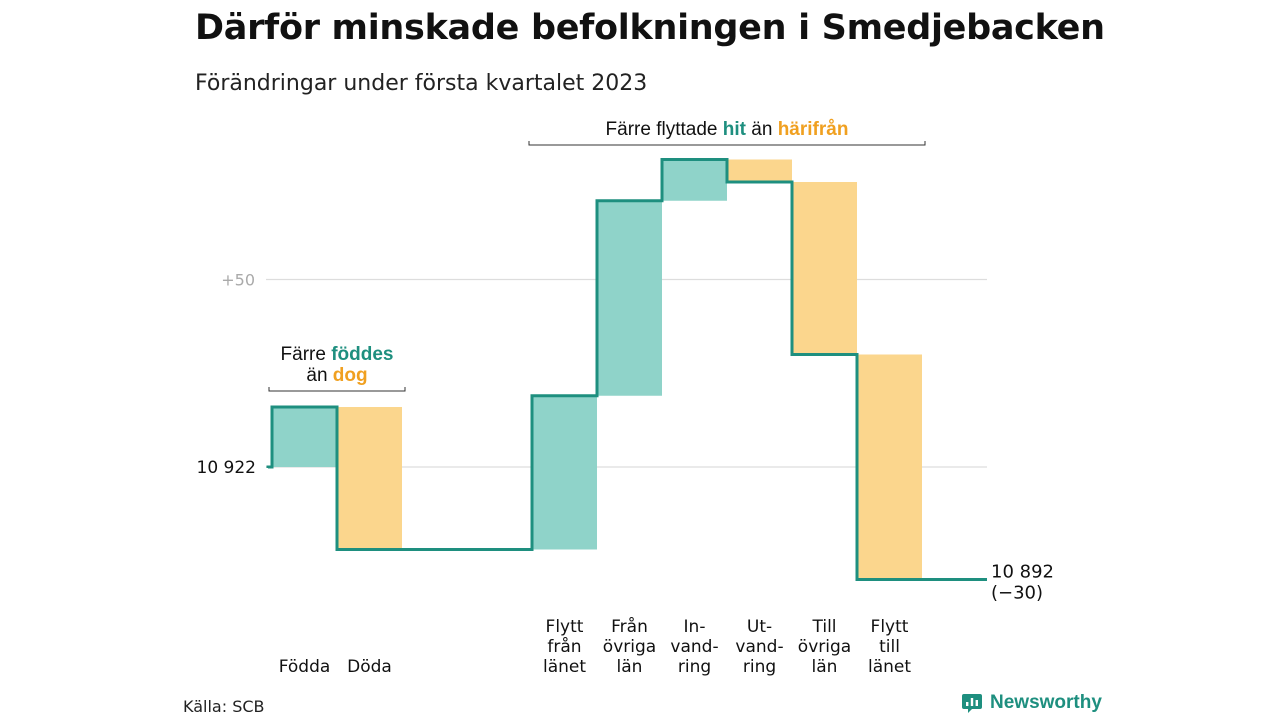  Describe the element at coordinates (226, 468) in the screenshot. I see `start-value-label: 10 922` at that location.